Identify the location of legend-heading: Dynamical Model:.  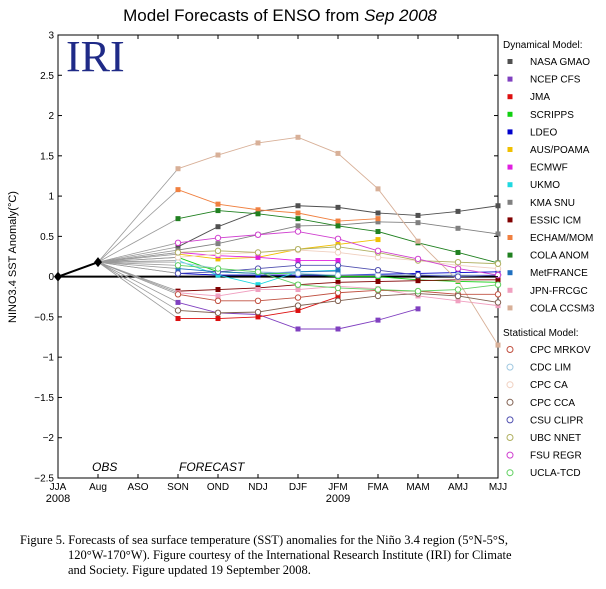
(542, 45).